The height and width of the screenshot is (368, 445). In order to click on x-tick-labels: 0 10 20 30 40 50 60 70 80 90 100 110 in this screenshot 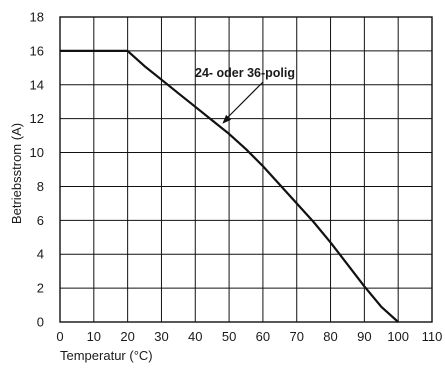, I will do `click(249, 336)`.